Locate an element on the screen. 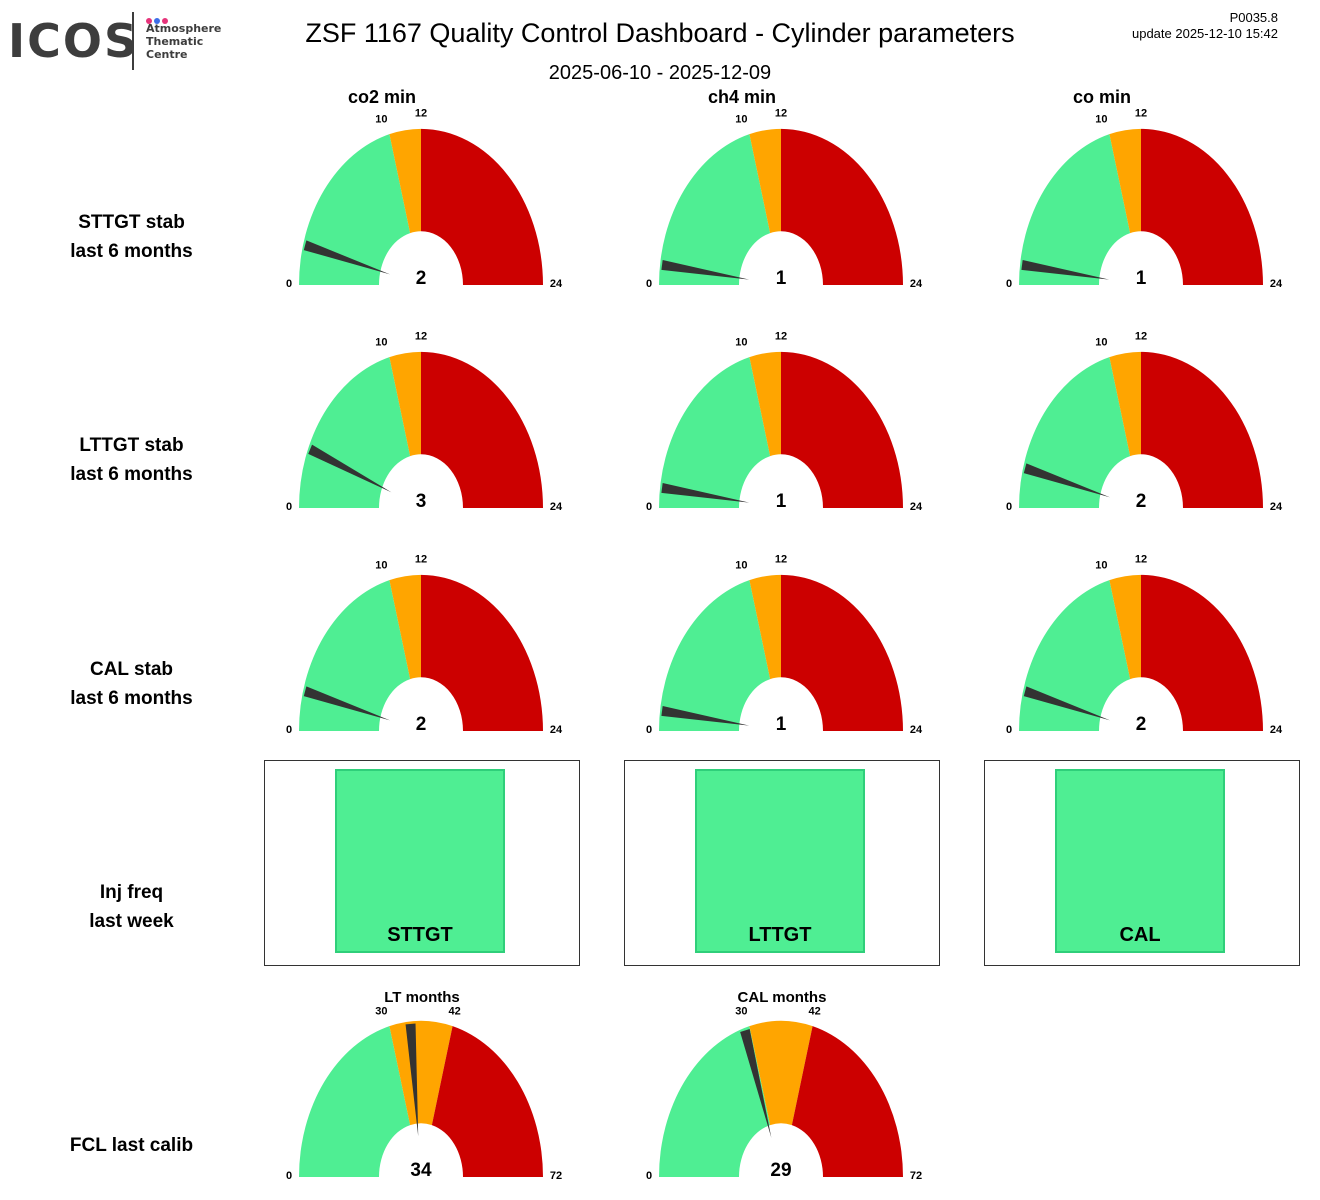  row-heading-lttgt: LTTGT stab last 6 months is located at coordinates (131, 460).